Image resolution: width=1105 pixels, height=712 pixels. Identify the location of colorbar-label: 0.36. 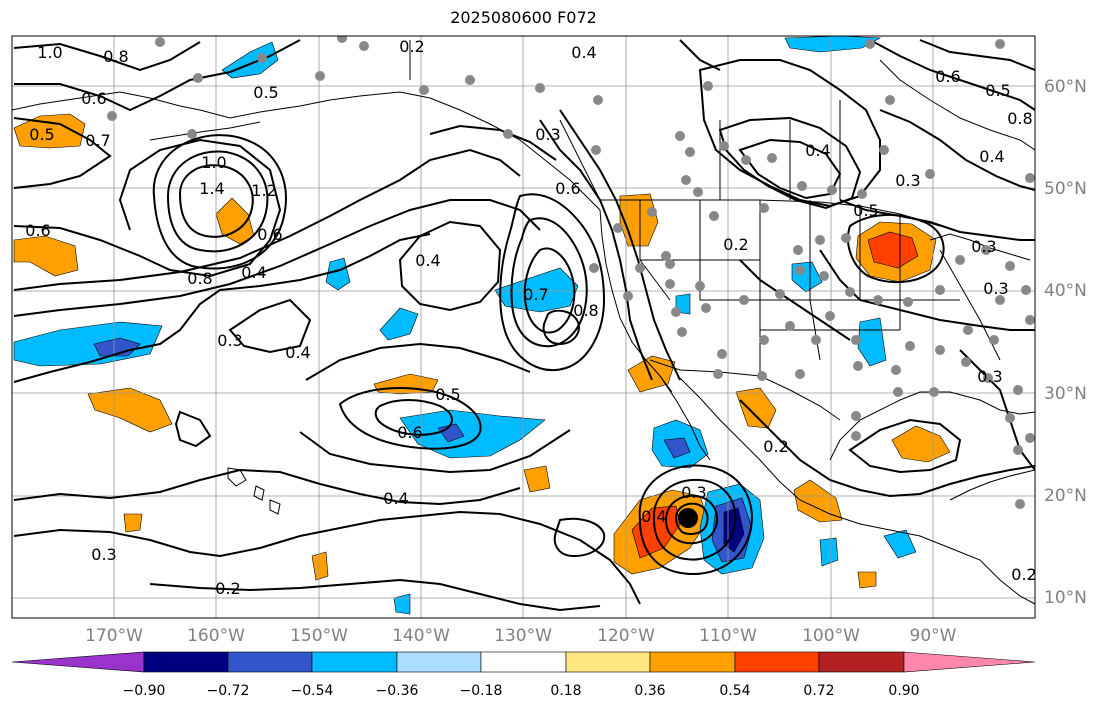
(650, 691).